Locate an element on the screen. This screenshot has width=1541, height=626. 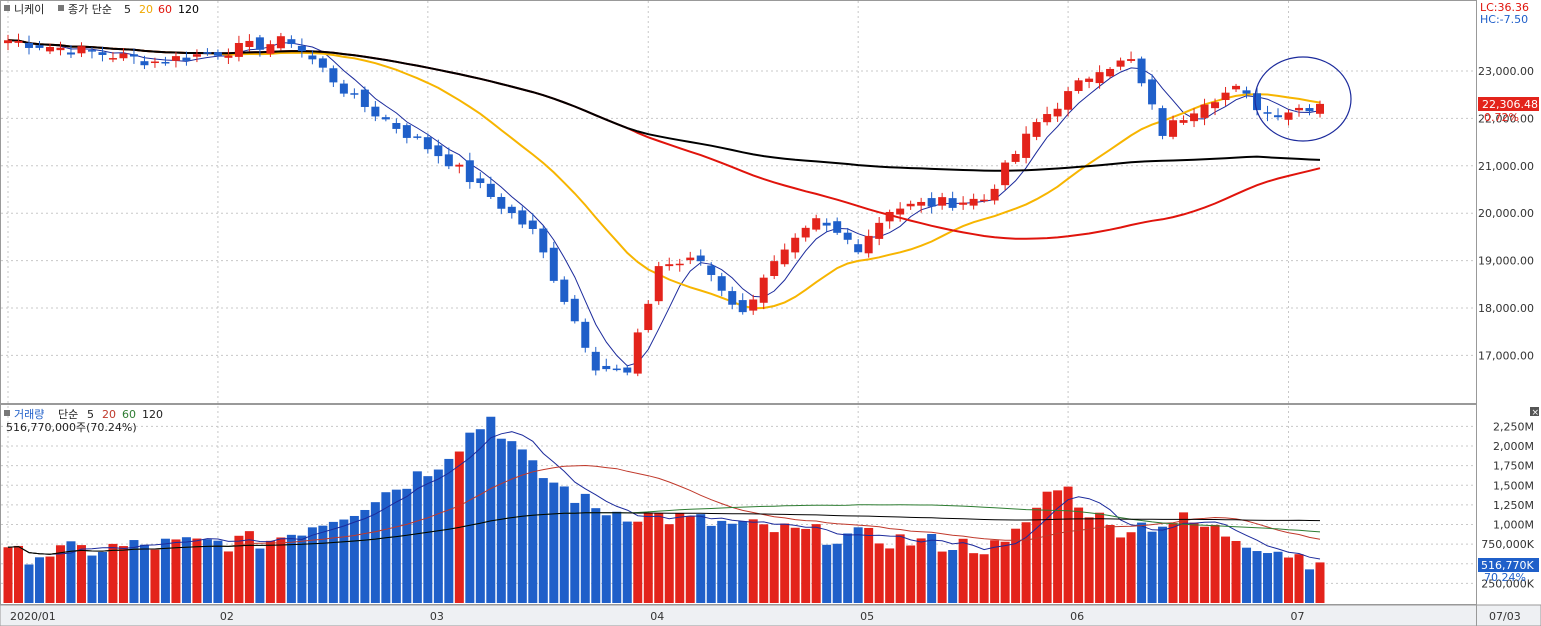
price-y-tick: 22,000.00 is located at coordinates (1506, 118).